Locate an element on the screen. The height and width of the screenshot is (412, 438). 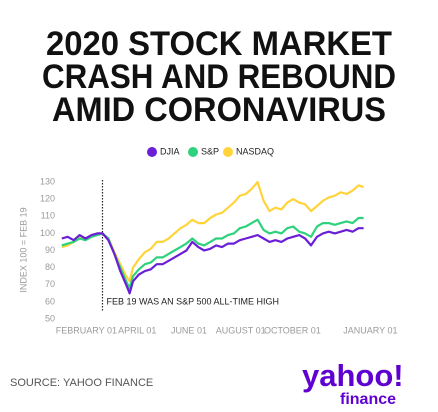
legend-label: S&P is located at coordinates (210, 151).